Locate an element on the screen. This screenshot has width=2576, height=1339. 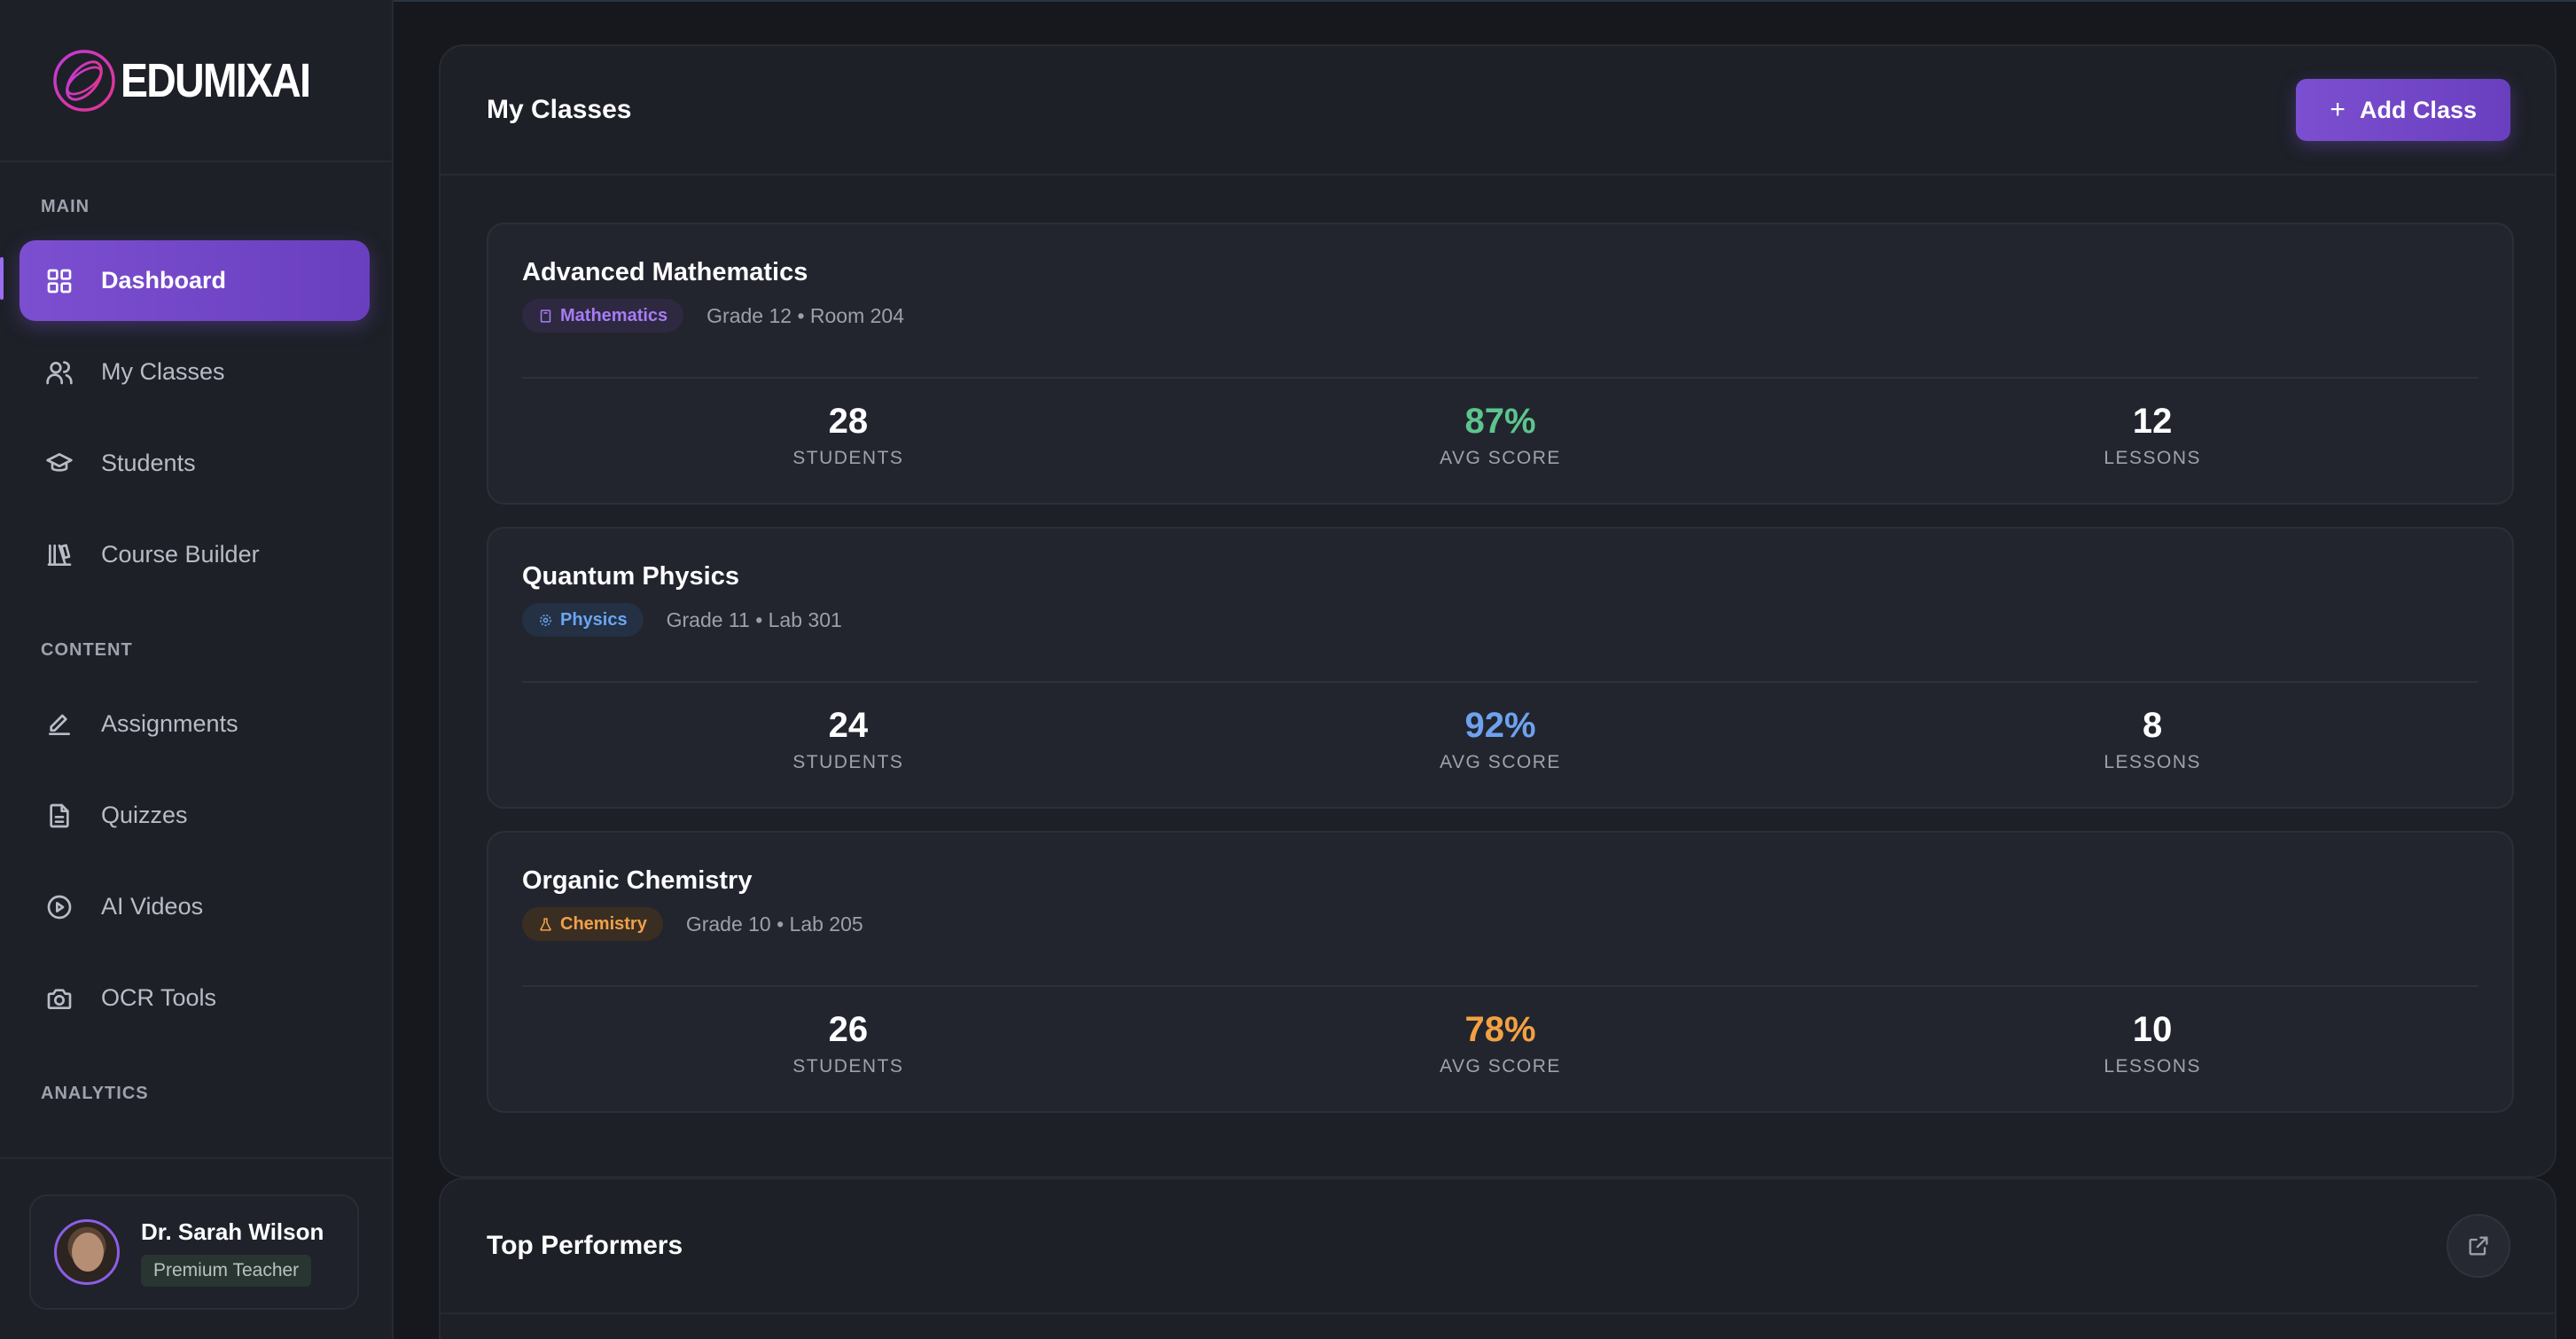
sidebar-item-assignments: Assignments is located at coordinates (195, 724).